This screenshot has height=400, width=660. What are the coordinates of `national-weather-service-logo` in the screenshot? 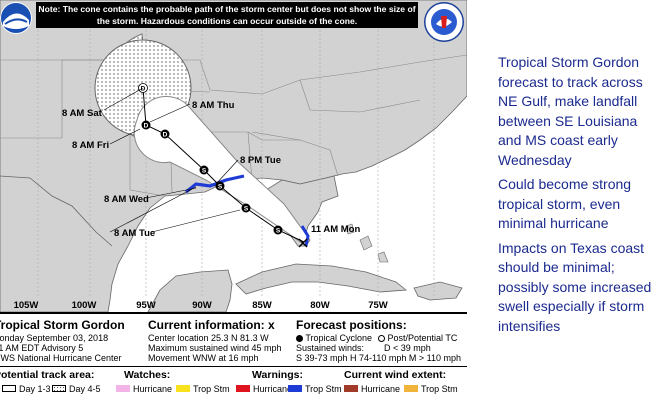 It's located at (444, 22).